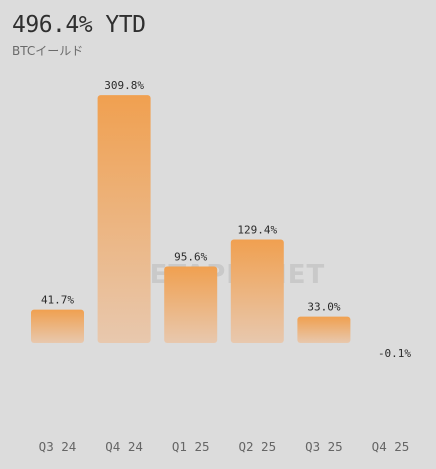 This screenshot has width=436, height=469. Describe the element at coordinates (394, 353) in the screenshot. I see `value-label: -0.1%` at that location.